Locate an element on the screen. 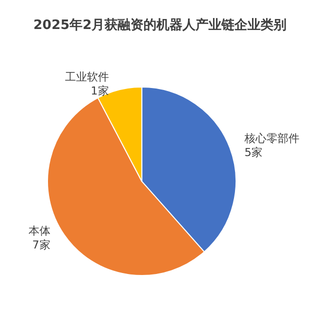 The image size is (320, 320). data-label: 5家 is located at coordinates (253, 153).